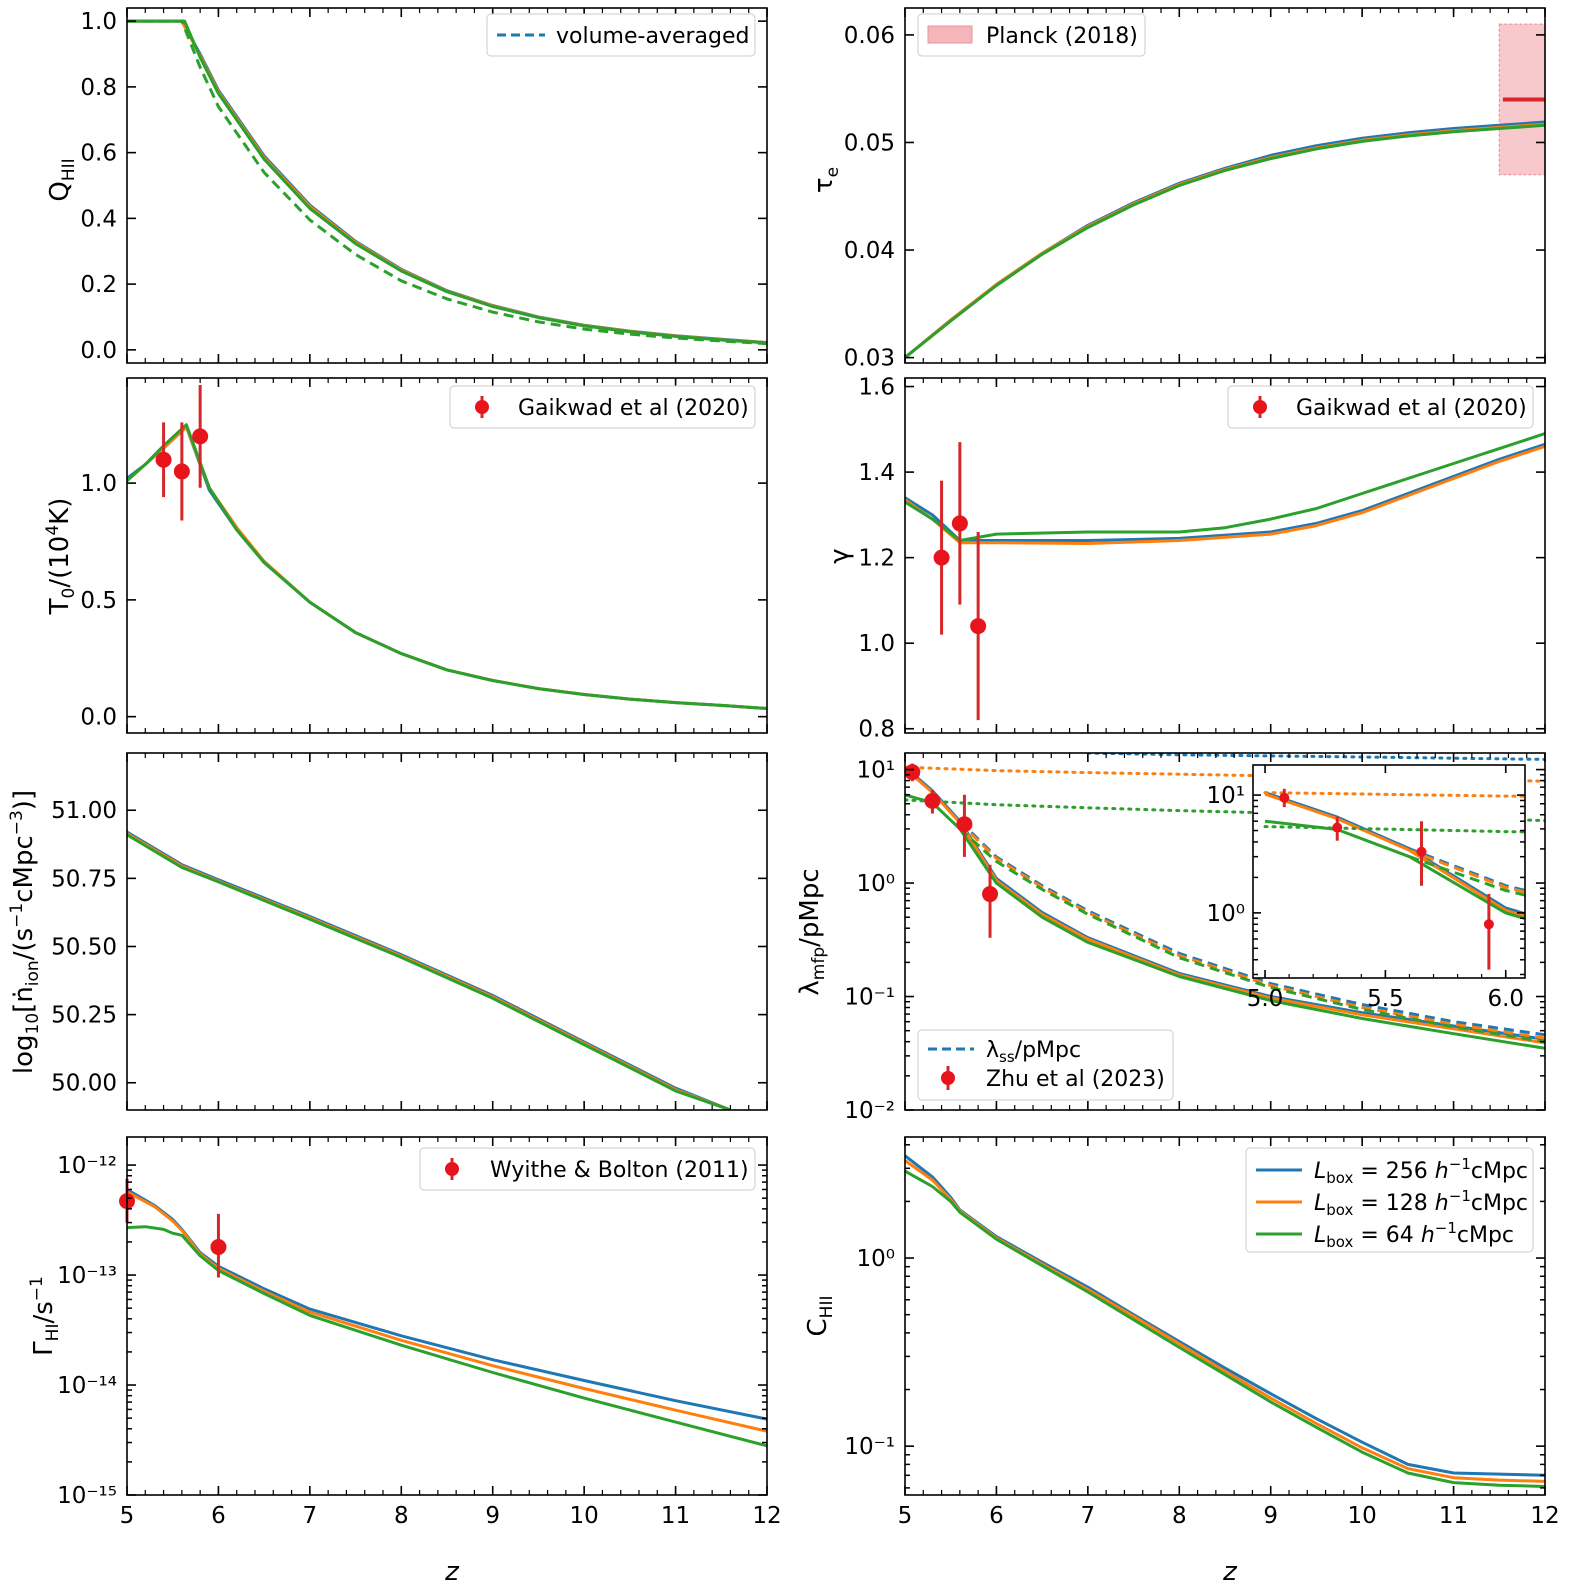  I want to click on legend-gamma: Gaikwad et al (2020), so click(1380, 407).